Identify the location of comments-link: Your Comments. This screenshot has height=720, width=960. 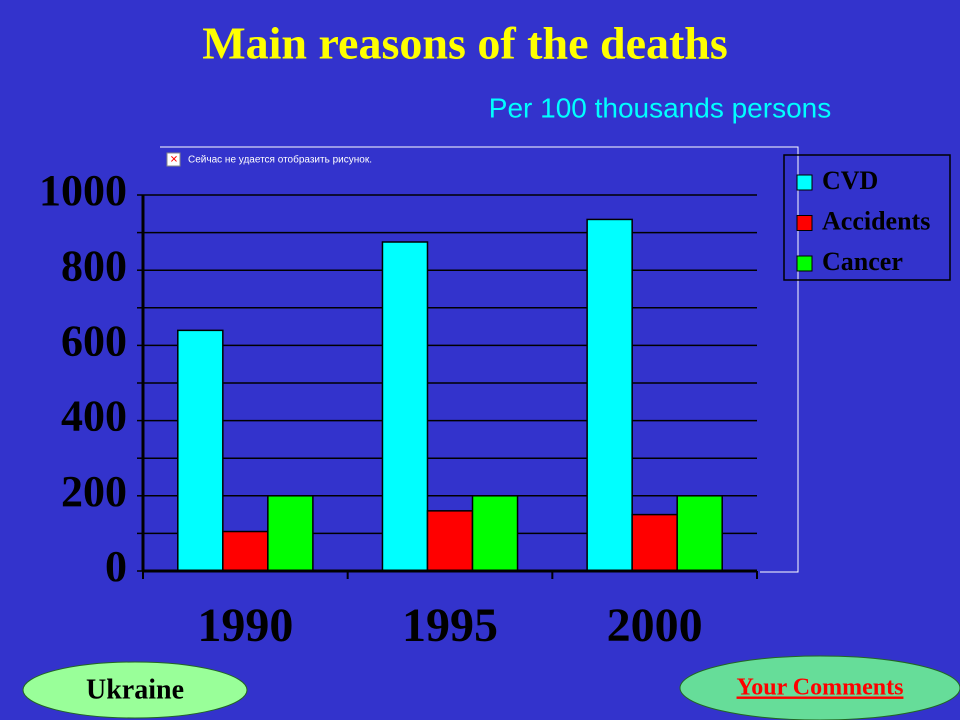
(820, 688).